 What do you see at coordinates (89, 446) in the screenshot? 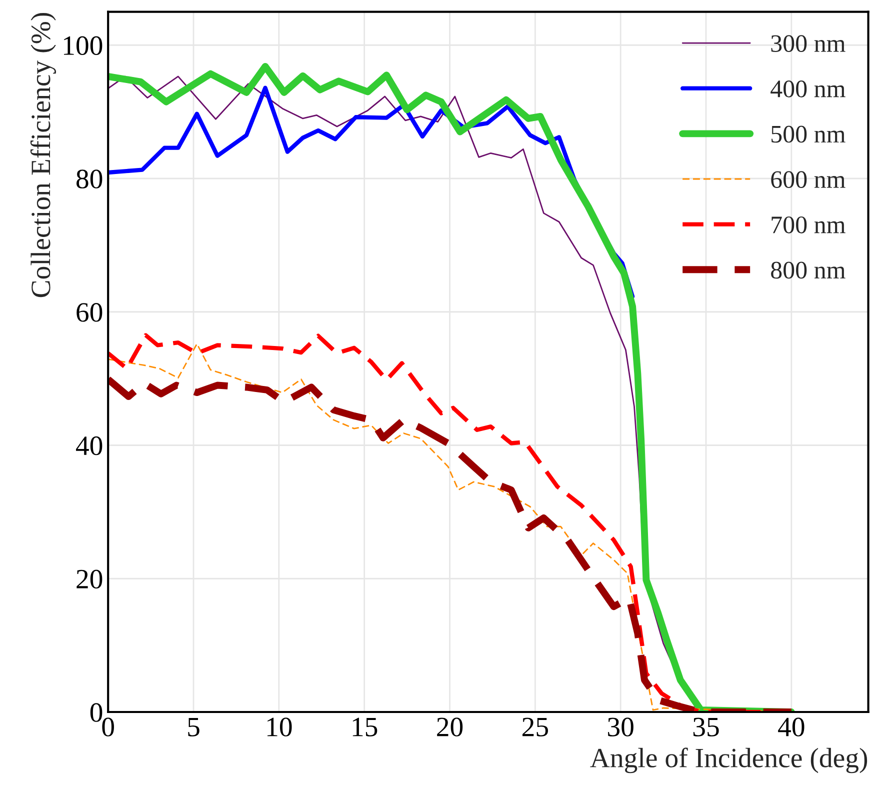
I see `y-tick-label: 40` at bounding box center [89, 446].